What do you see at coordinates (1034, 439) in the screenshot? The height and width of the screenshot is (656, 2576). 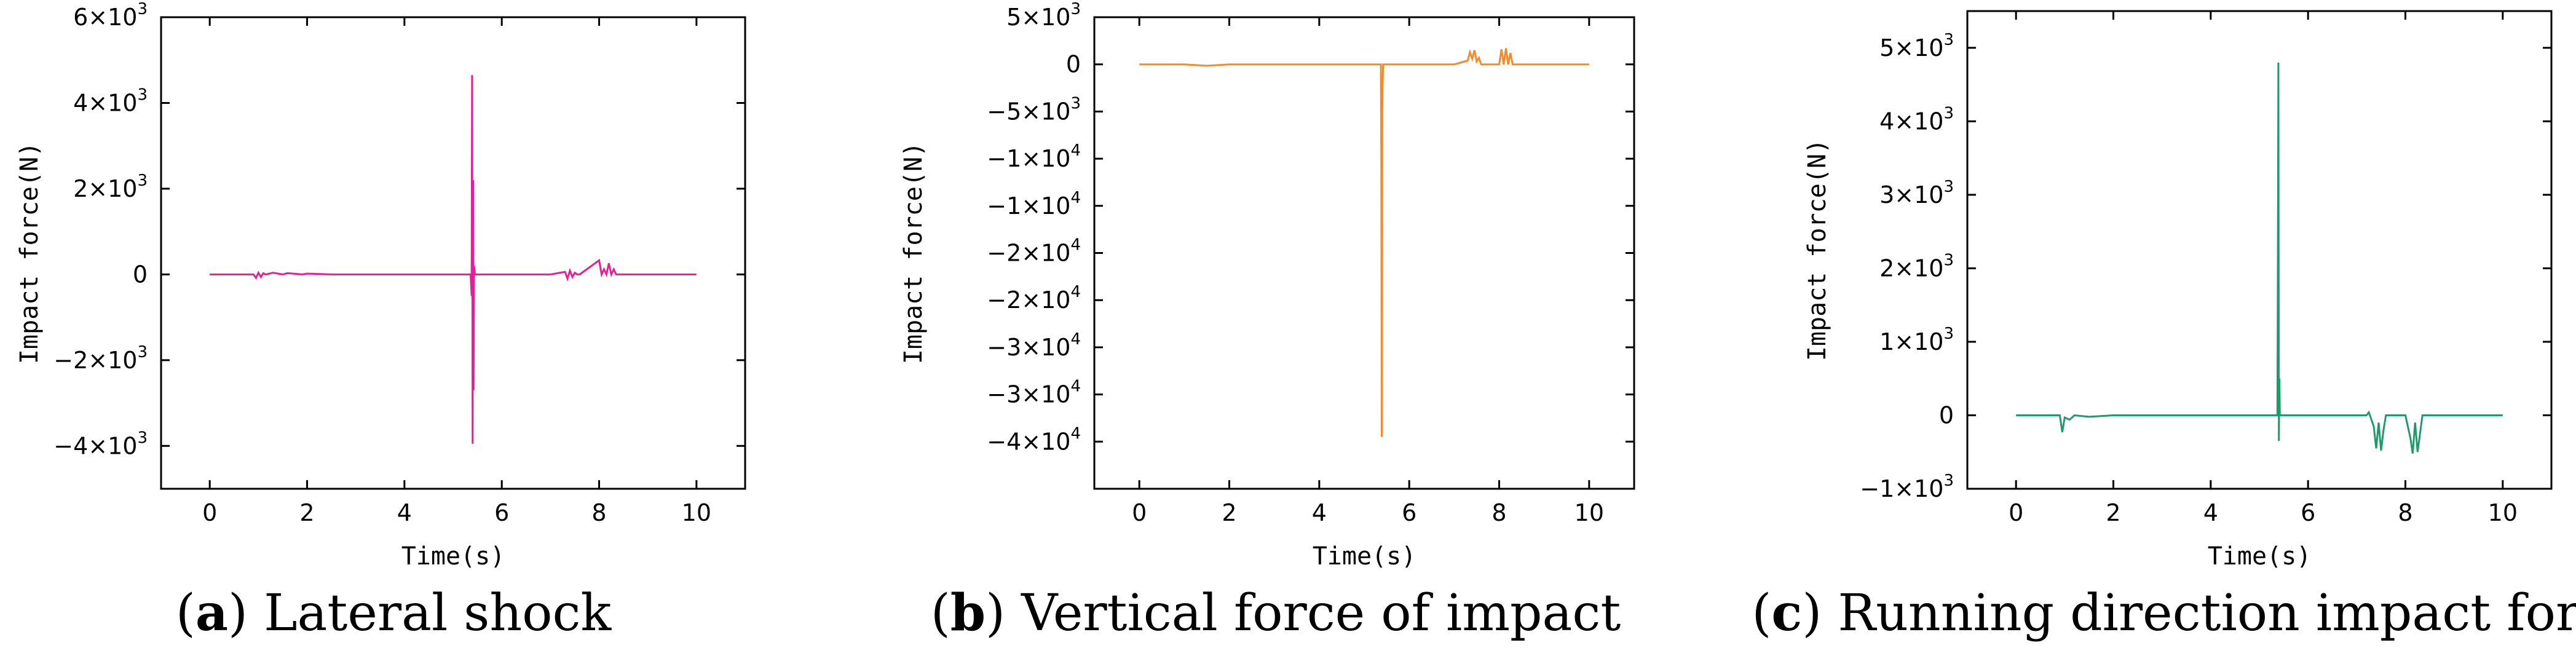 I see `y-tick-label: −4×10⁴` at bounding box center [1034, 439].